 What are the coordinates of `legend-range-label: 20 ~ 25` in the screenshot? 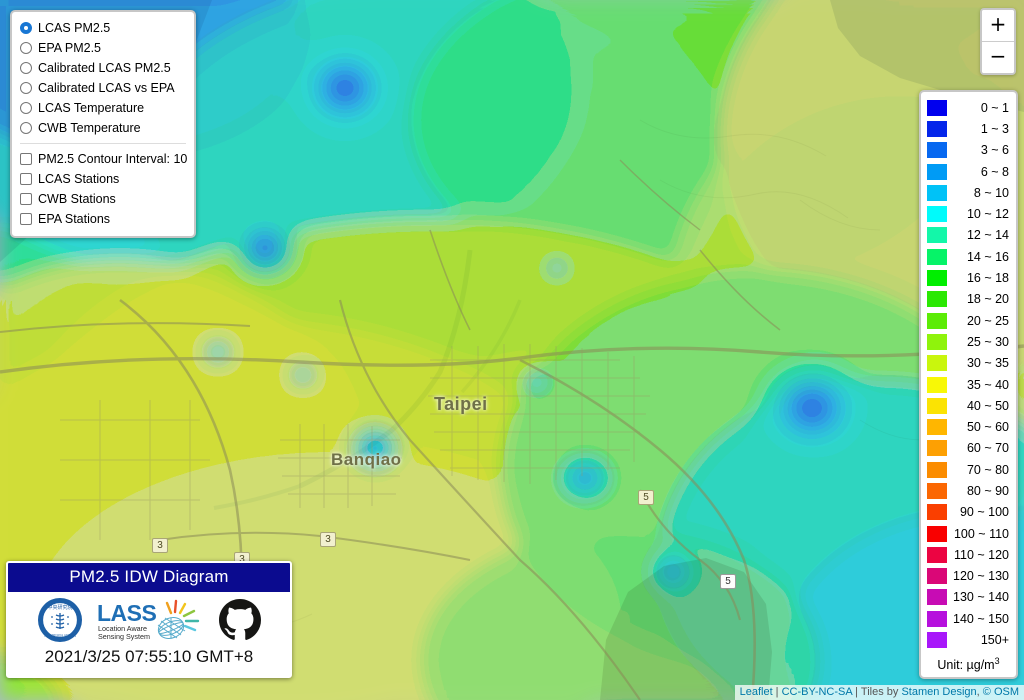 It's located at (987, 320).